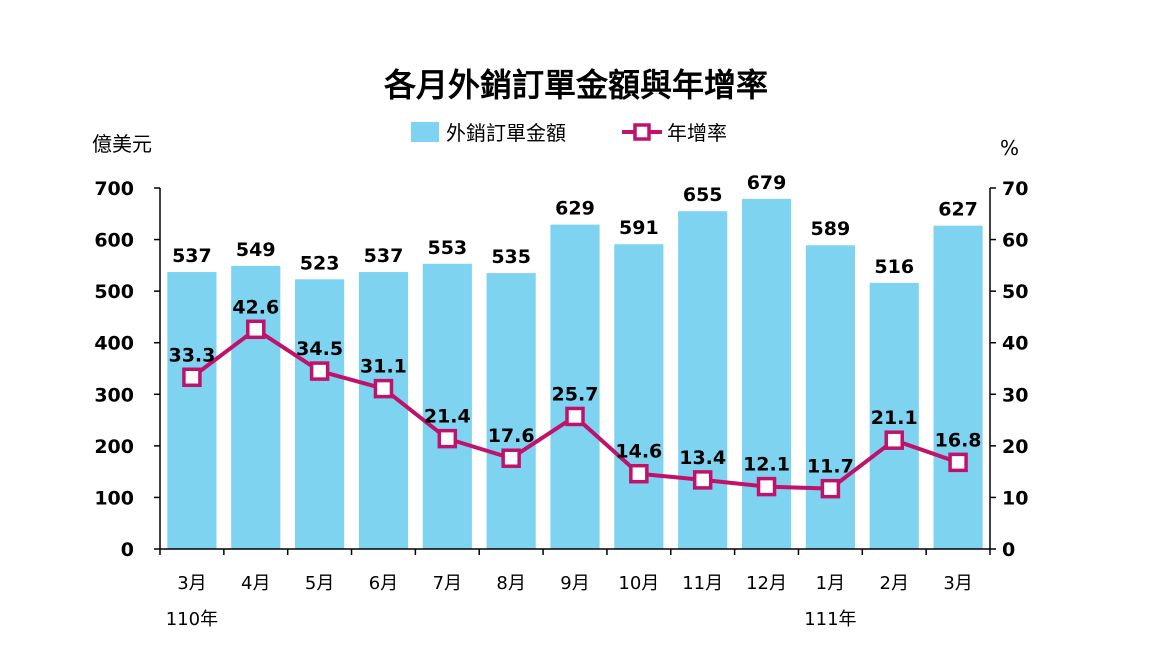  What do you see at coordinates (447, 583) in the screenshot?
I see `x-tick-label: 7月` at bounding box center [447, 583].